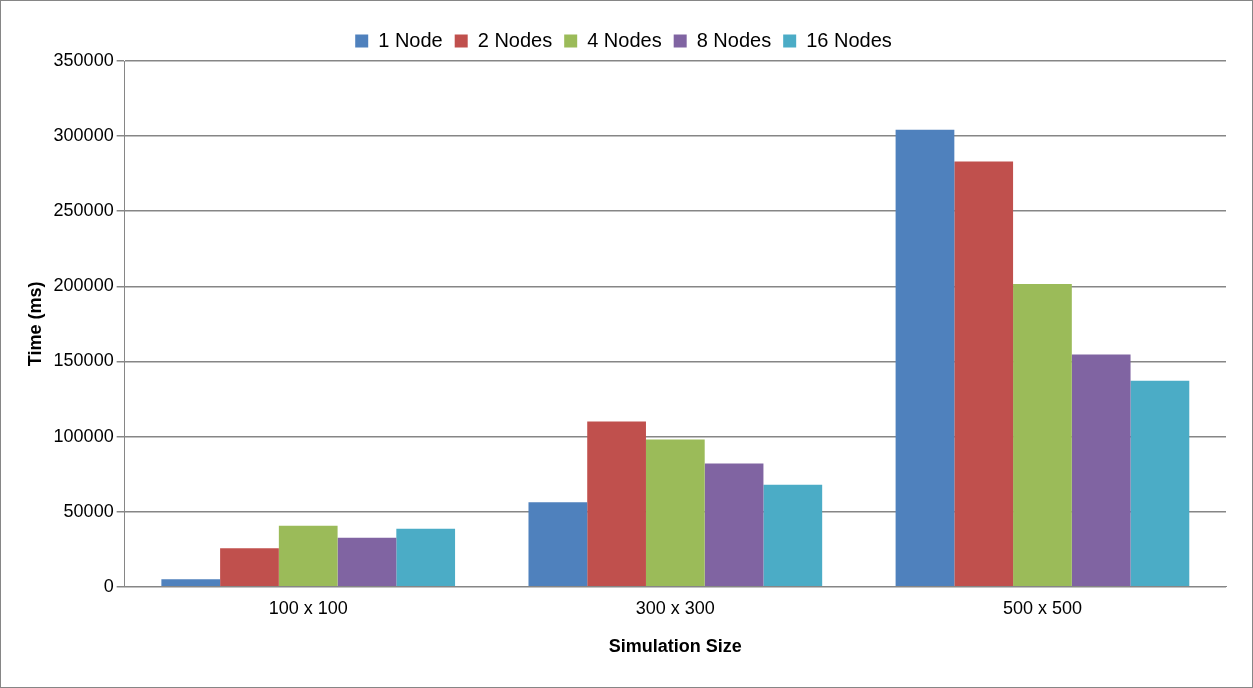 This screenshot has height=688, width=1253. What do you see at coordinates (83, 135) in the screenshot?
I see `y-tick-label: 300000` at bounding box center [83, 135].